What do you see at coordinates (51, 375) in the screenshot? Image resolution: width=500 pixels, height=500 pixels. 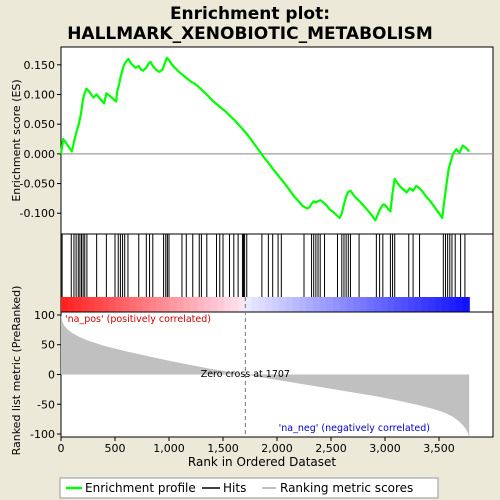 I see `metric-y-tick-label: 0` at bounding box center [51, 375].